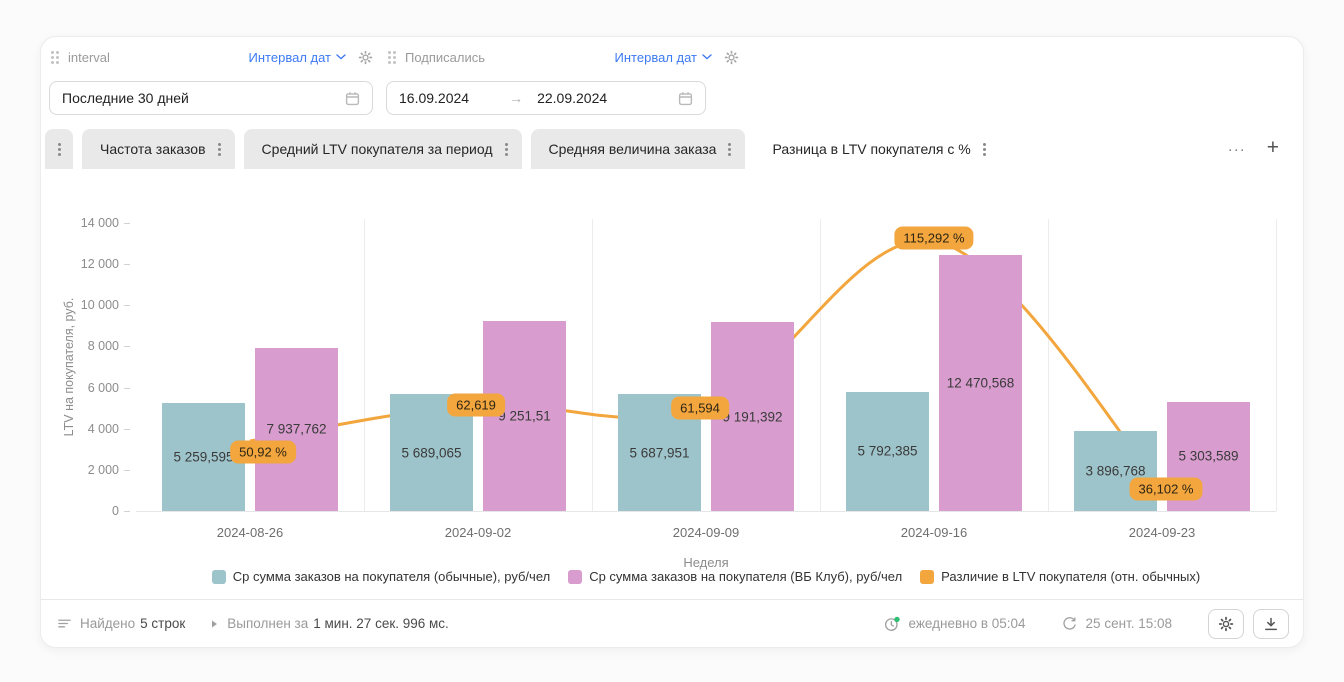  I want to click on date-preset-value: Последние 30 дней, so click(125, 98).